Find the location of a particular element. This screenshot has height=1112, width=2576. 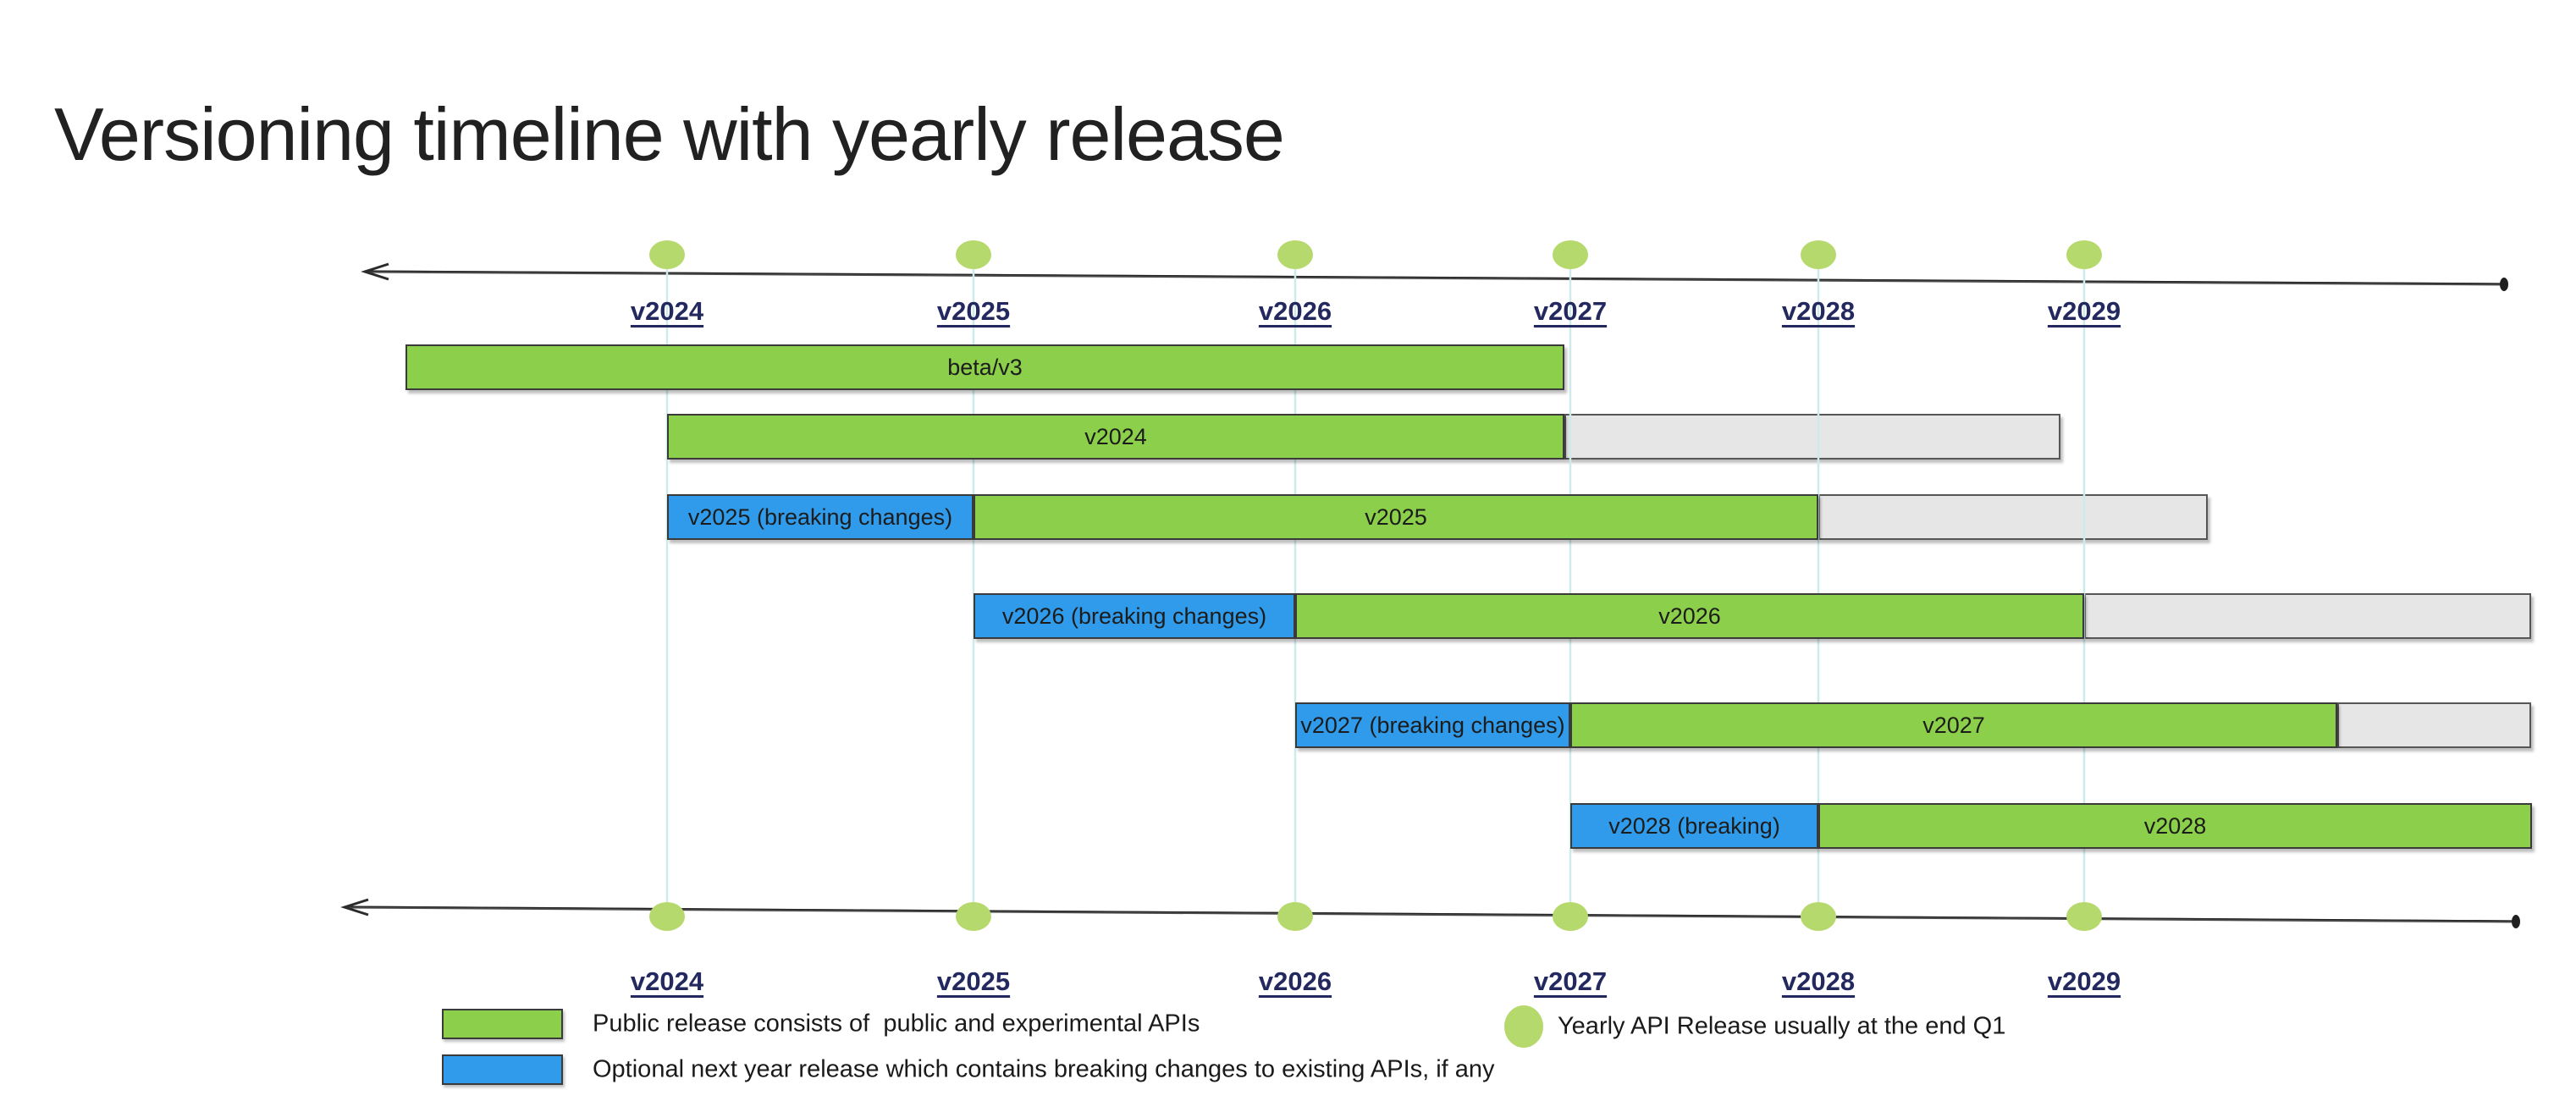

year-link-top-v2028: v2028 is located at coordinates (1819, 311).